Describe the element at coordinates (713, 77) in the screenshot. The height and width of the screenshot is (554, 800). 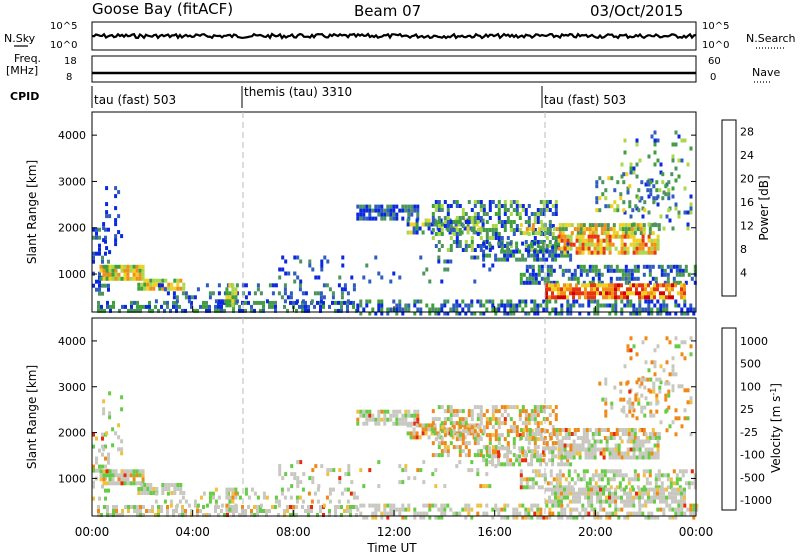
I see `nave-tick-low: 0` at that location.